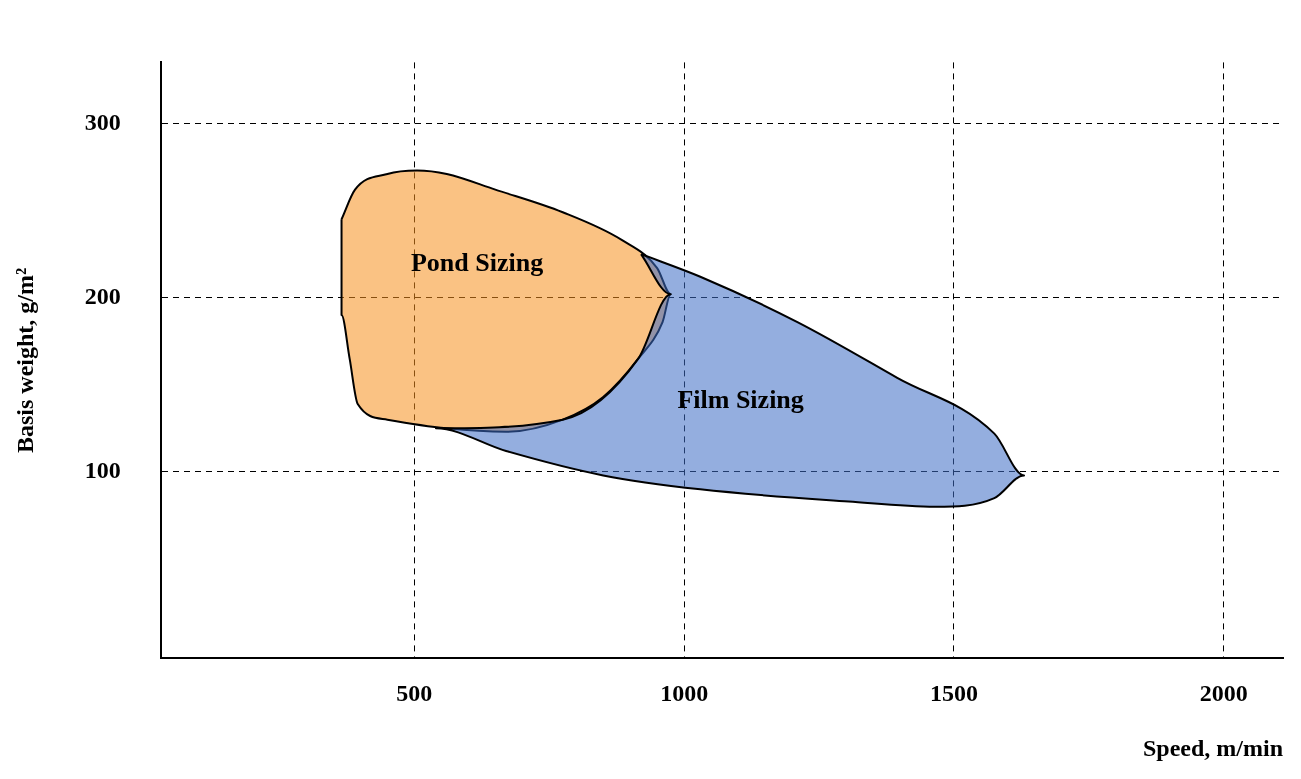 This screenshot has width=1301, height=779. What do you see at coordinates (1212, 747) in the screenshot?
I see `x-axis-title: Speed, m/min` at bounding box center [1212, 747].